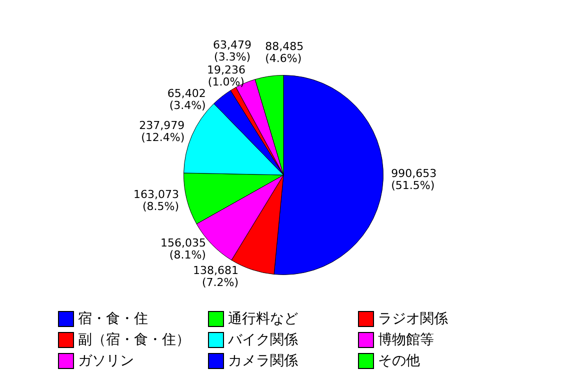 This screenshot has height=378, width=567. Describe the element at coordinates (162, 131) in the screenshot. I see `data-label: 237,979 (12.4%)` at that location.